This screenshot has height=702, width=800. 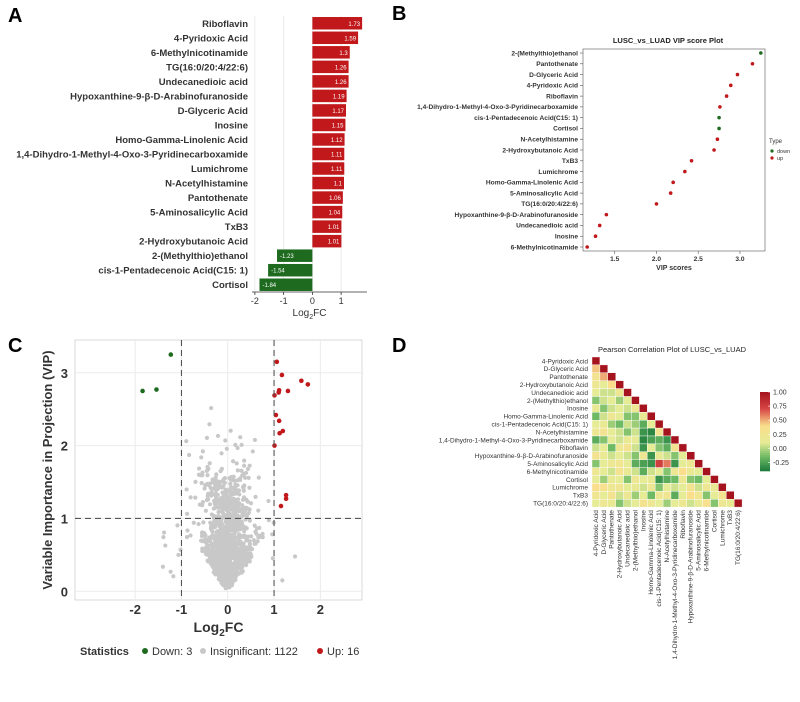 What do you see at coordinates (273, 609) in the screenshot?
I see `panel-c-x-tick-label: 1` at bounding box center [273, 609].